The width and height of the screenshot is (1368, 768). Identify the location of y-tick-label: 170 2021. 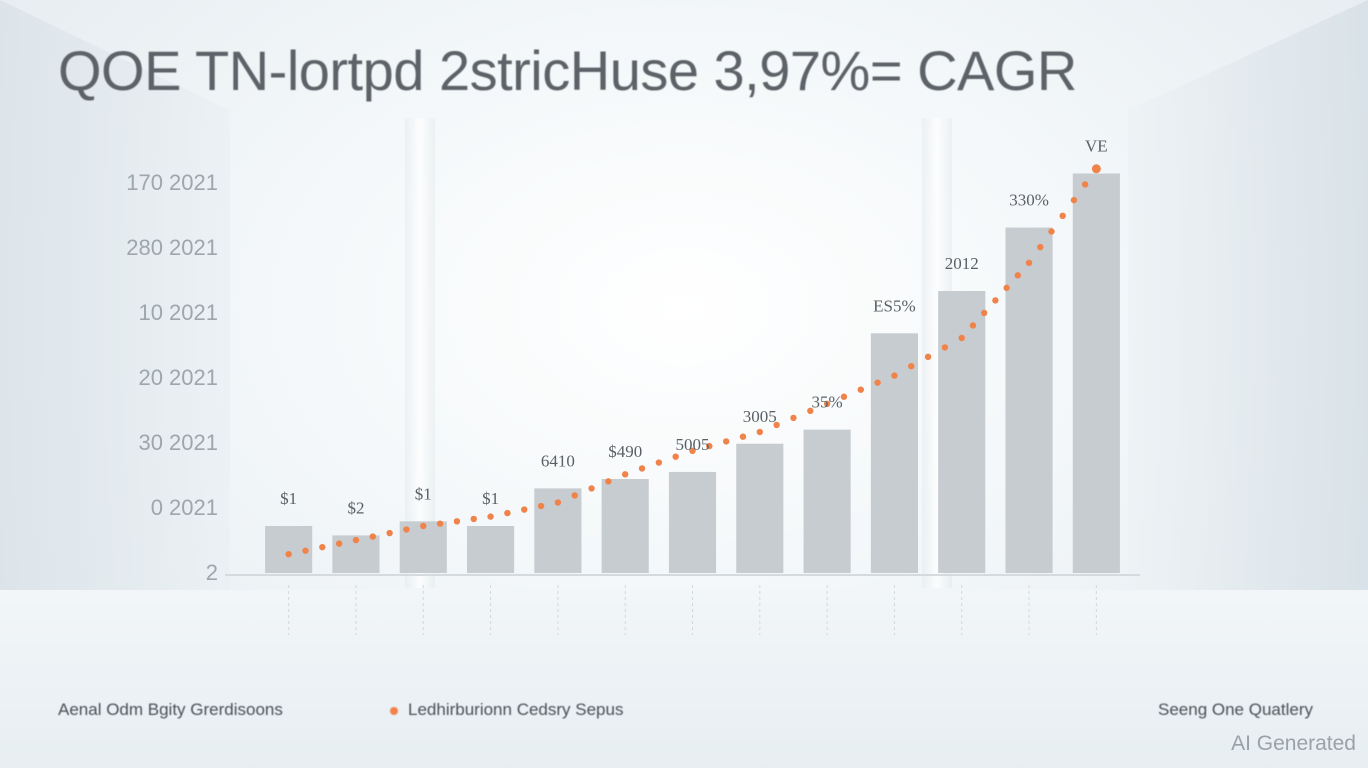
(172, 182).